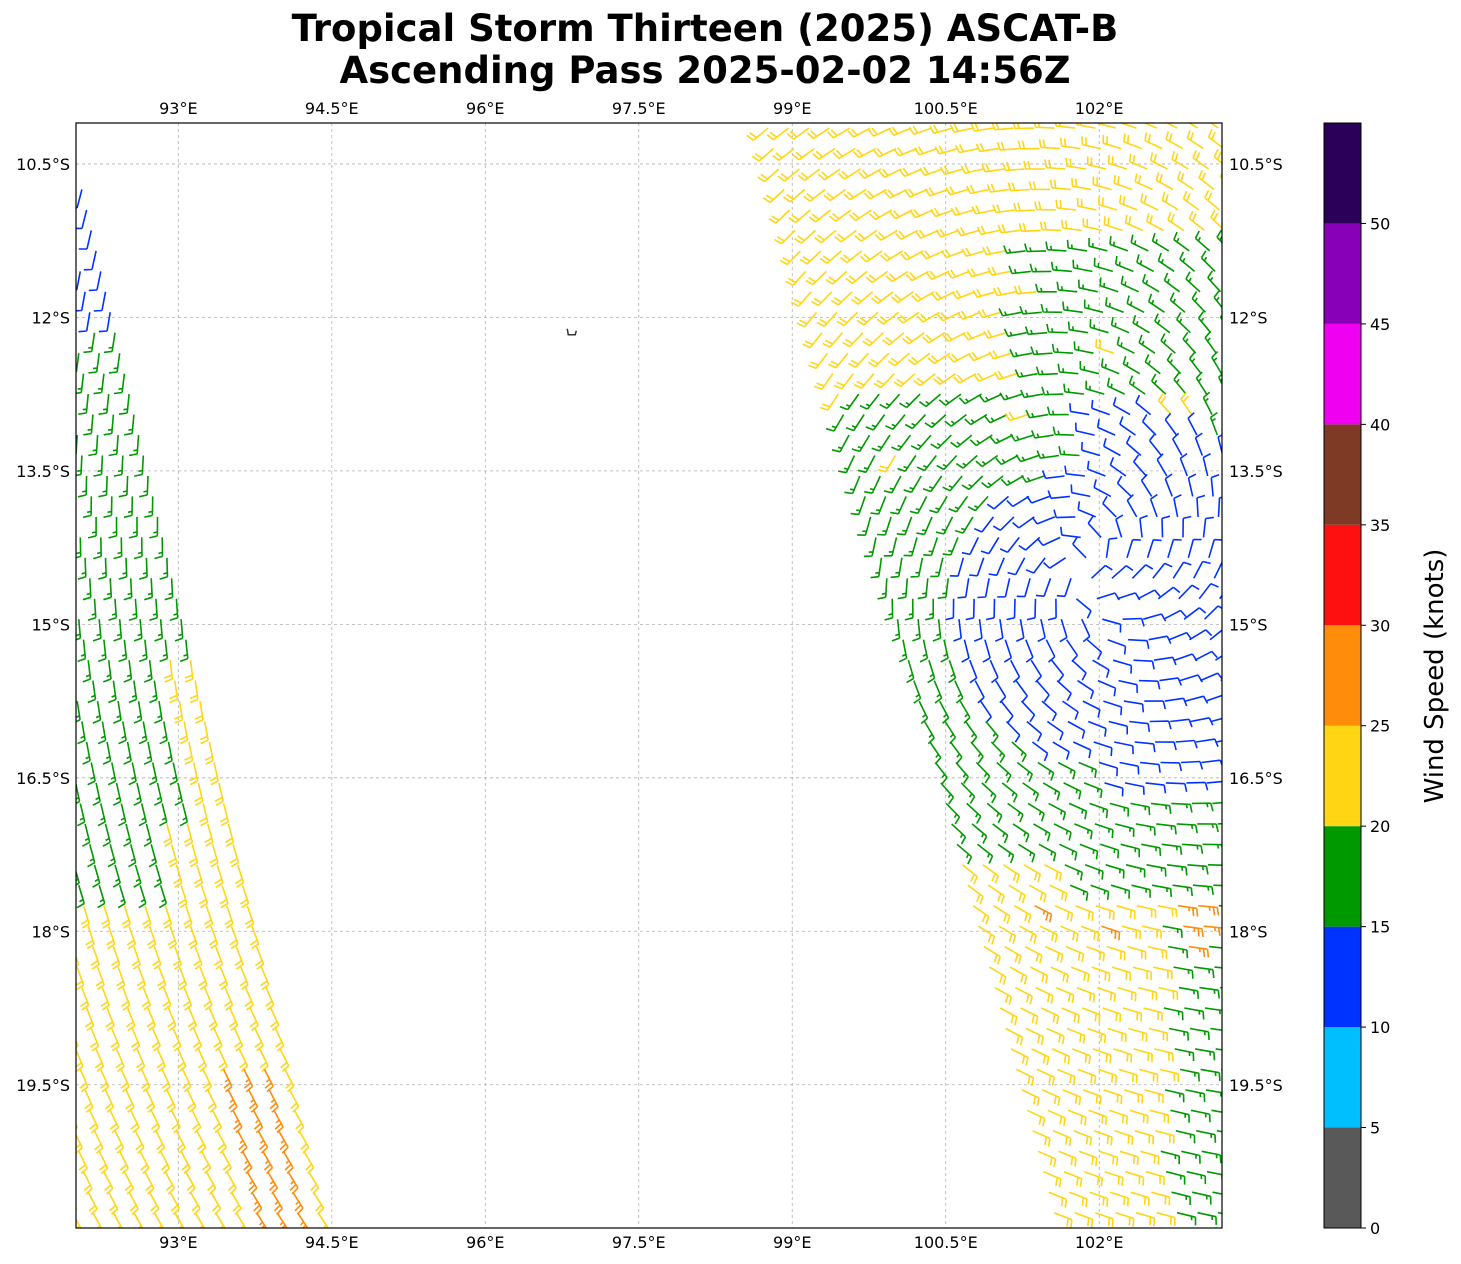 This screenshot has height=1264, width=1461. Describe the element at coordinates (1342, 977) in the screenshot. I see `colorbar-segment` at that location.